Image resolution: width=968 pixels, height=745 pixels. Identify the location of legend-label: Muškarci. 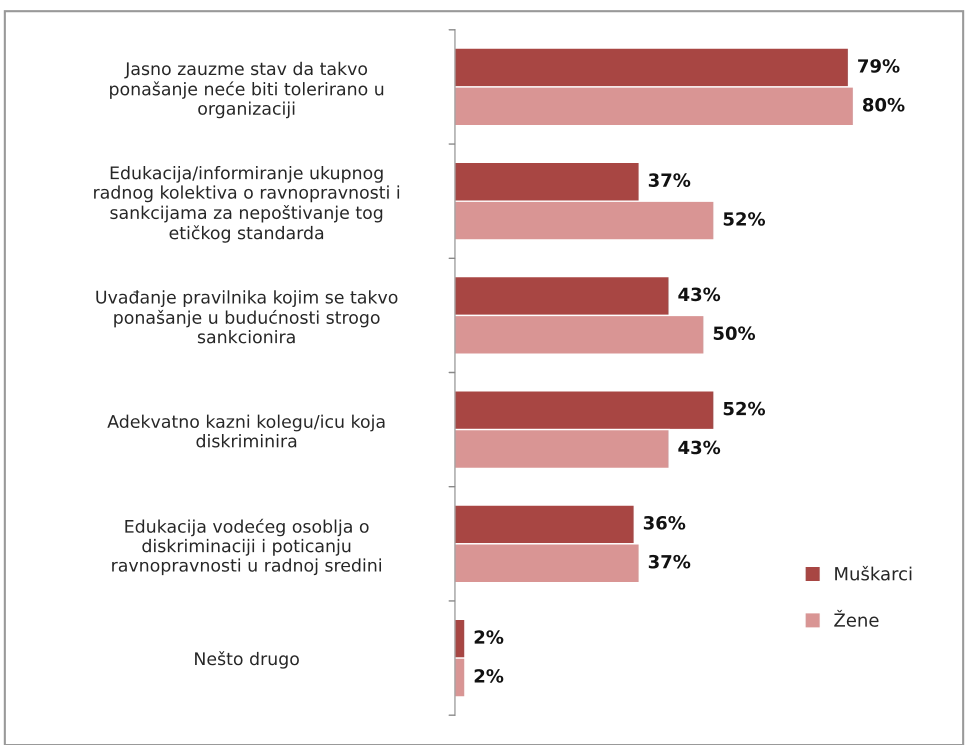
(873, 573).